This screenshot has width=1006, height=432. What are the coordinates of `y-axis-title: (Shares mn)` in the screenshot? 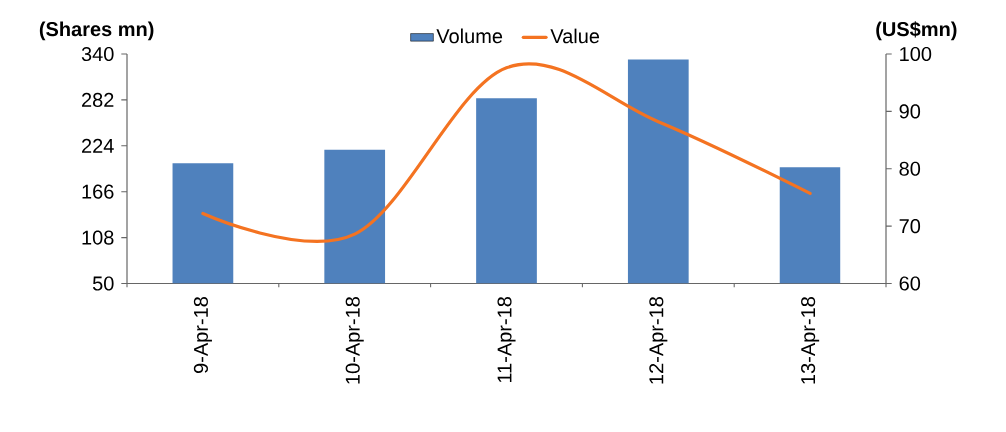 It's located at (96, 31).